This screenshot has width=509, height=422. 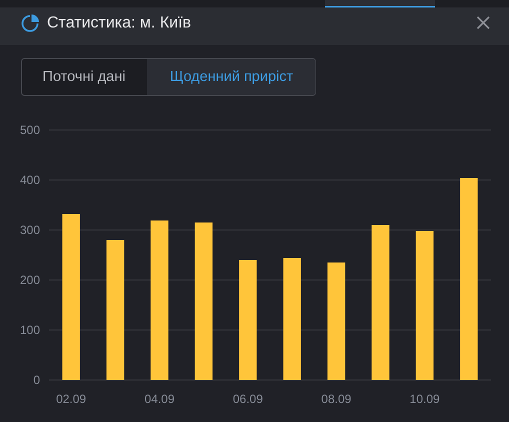 What do you see at coordinates (30, 280) in the screenshot?
I see `y-tick-label: 200` at bounding box center [30, 280].